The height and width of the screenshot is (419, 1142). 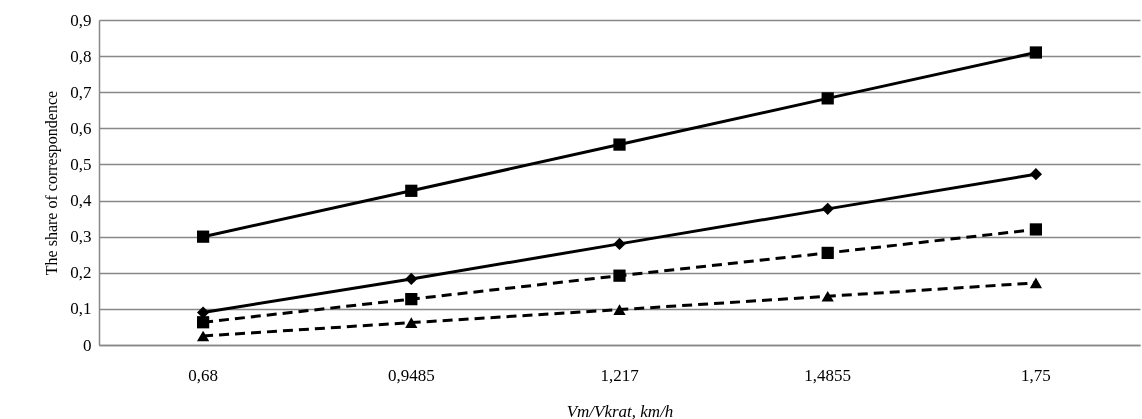 What do you see at coordinates (411, 375) in the screenshot?
I see `x-tick-label: 0,9485` at bounding box center [411, 375].